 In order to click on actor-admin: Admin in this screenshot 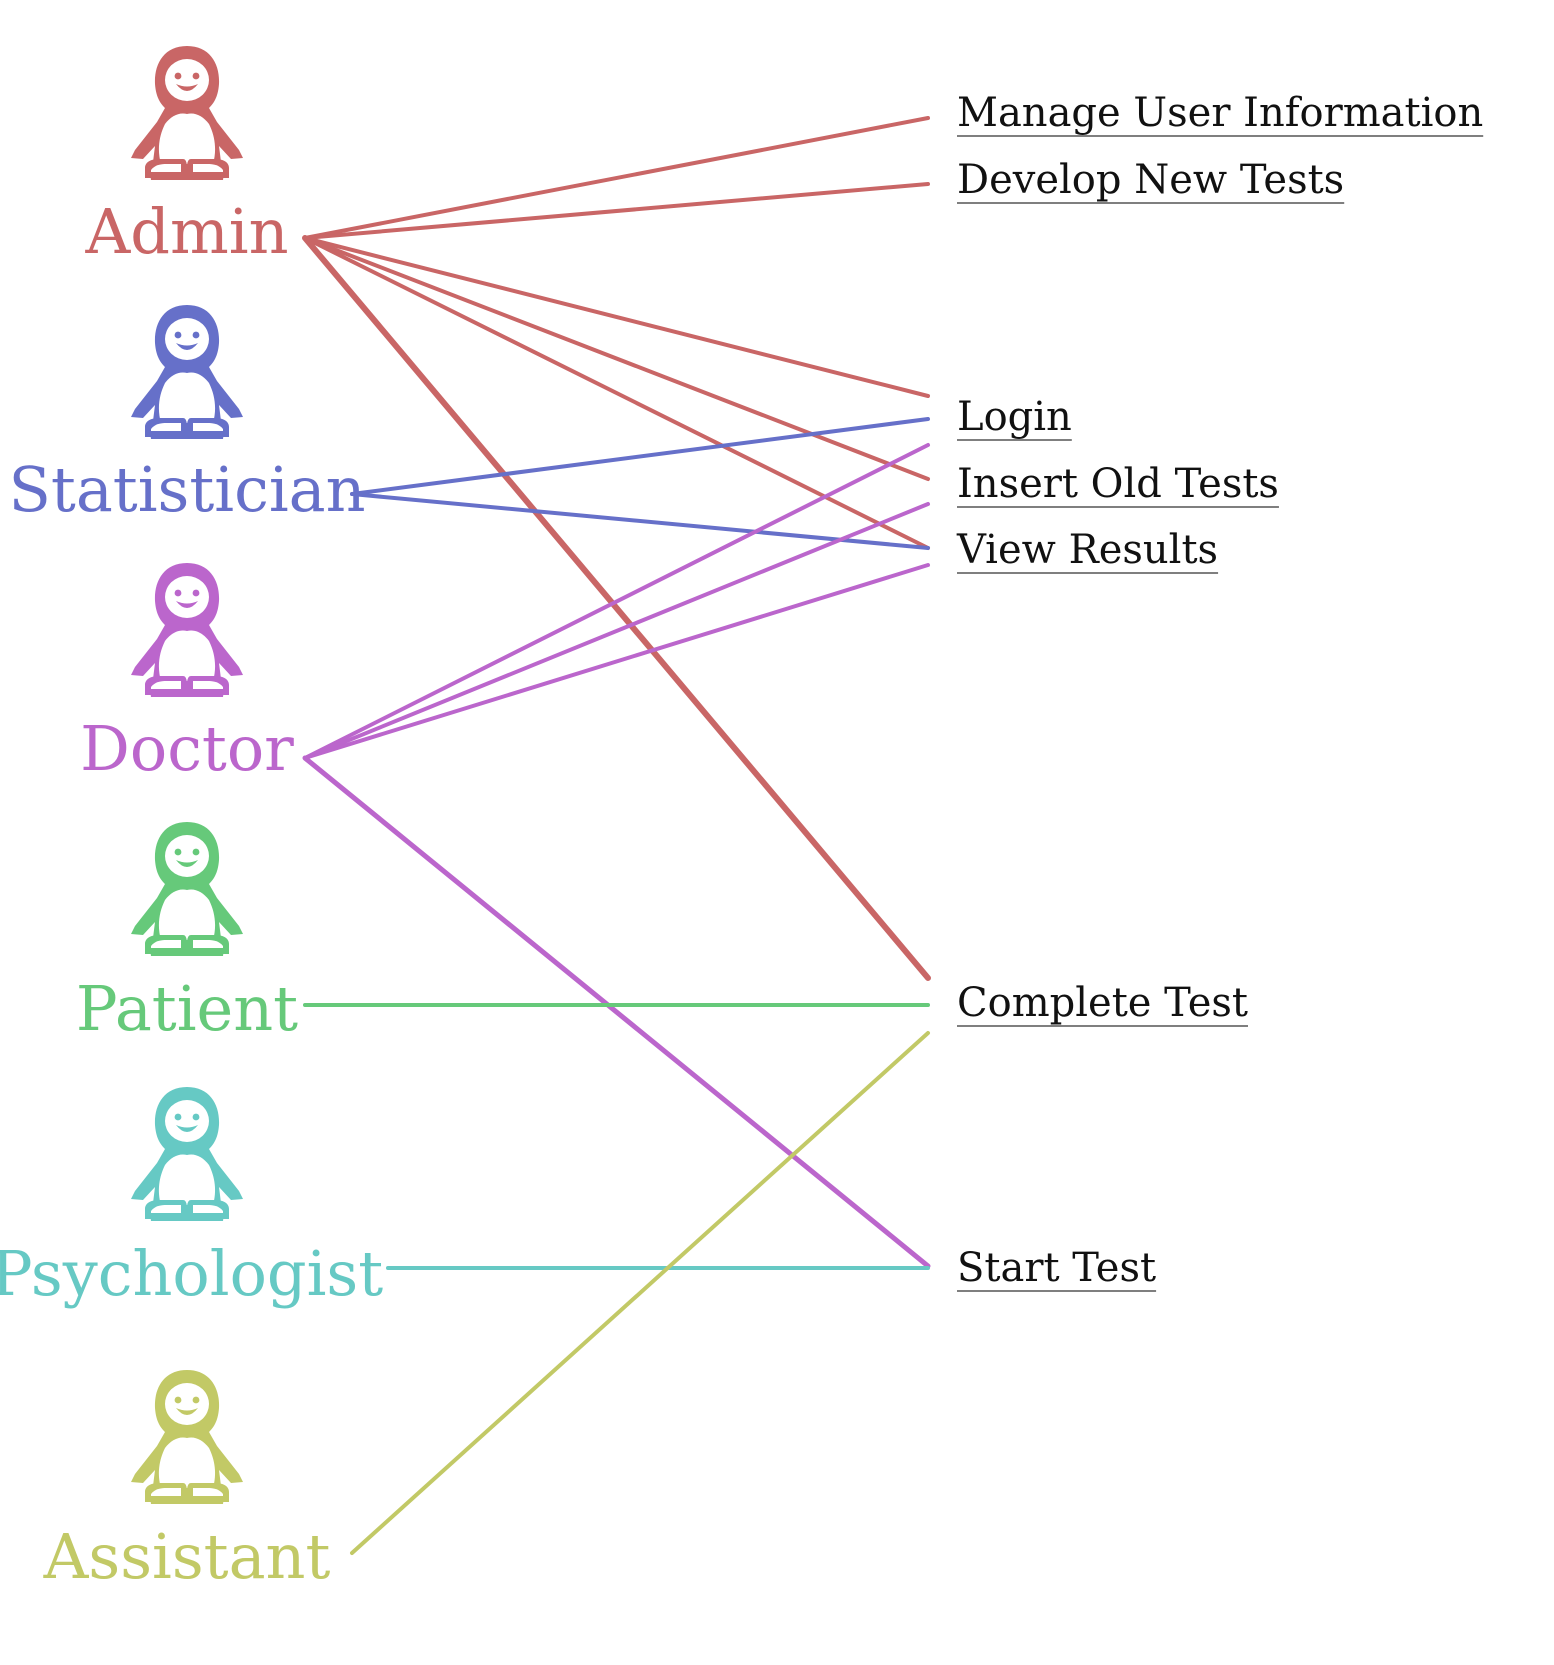, I will do `click(186, 157)`.